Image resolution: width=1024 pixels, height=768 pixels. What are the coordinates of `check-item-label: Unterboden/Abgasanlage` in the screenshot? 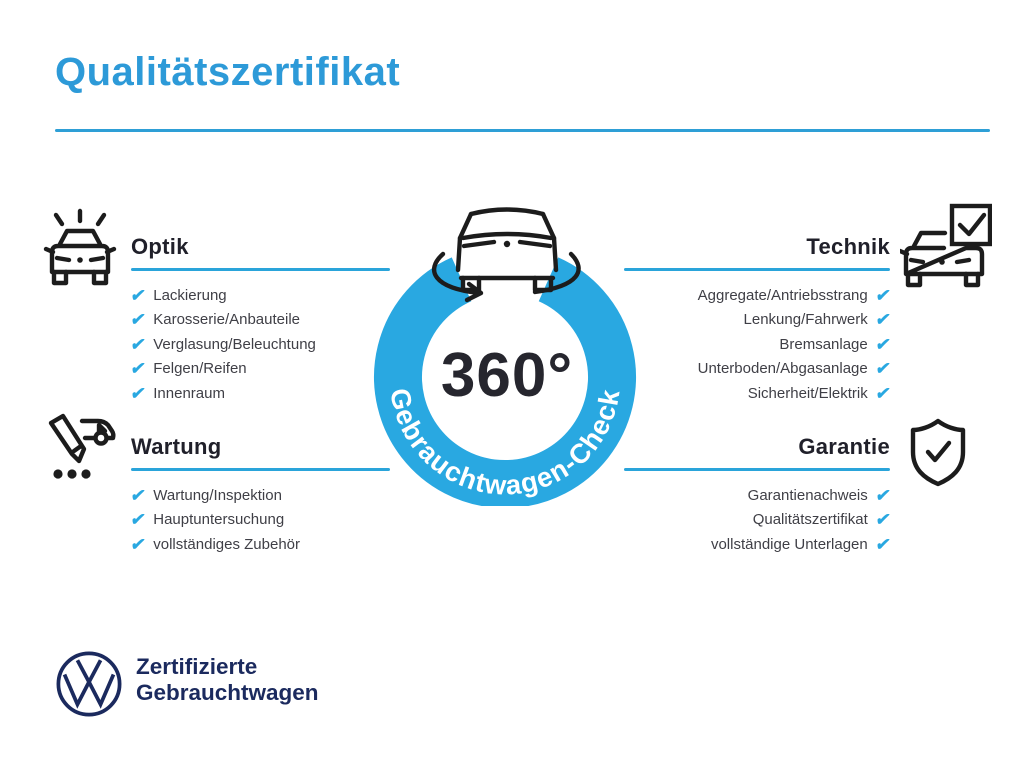 It's located at (782, 369).